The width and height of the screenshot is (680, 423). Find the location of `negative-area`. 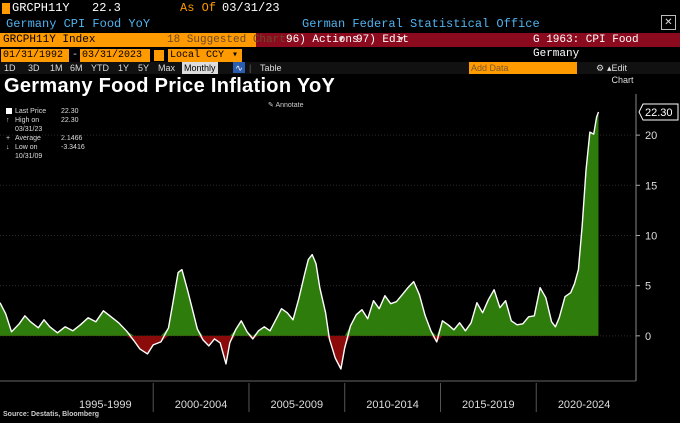

negative-area is located at coordinates (299, 352).